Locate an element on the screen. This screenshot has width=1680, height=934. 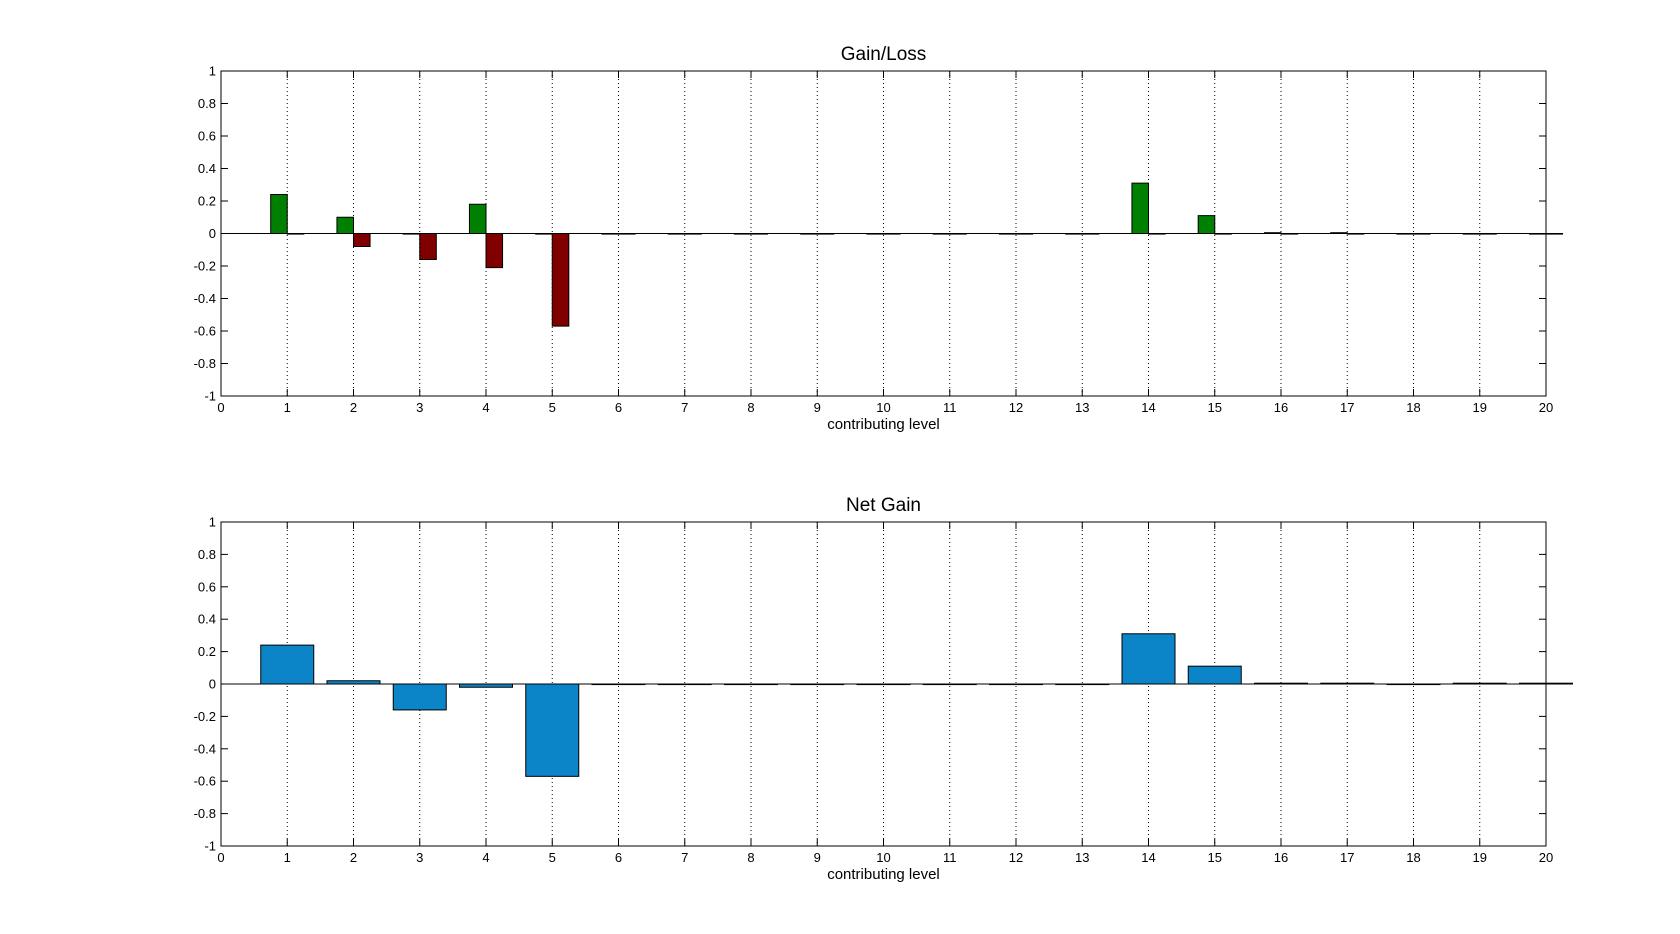
net-gain-ytick-label: -0.6 is located at coordinates (205, 781).